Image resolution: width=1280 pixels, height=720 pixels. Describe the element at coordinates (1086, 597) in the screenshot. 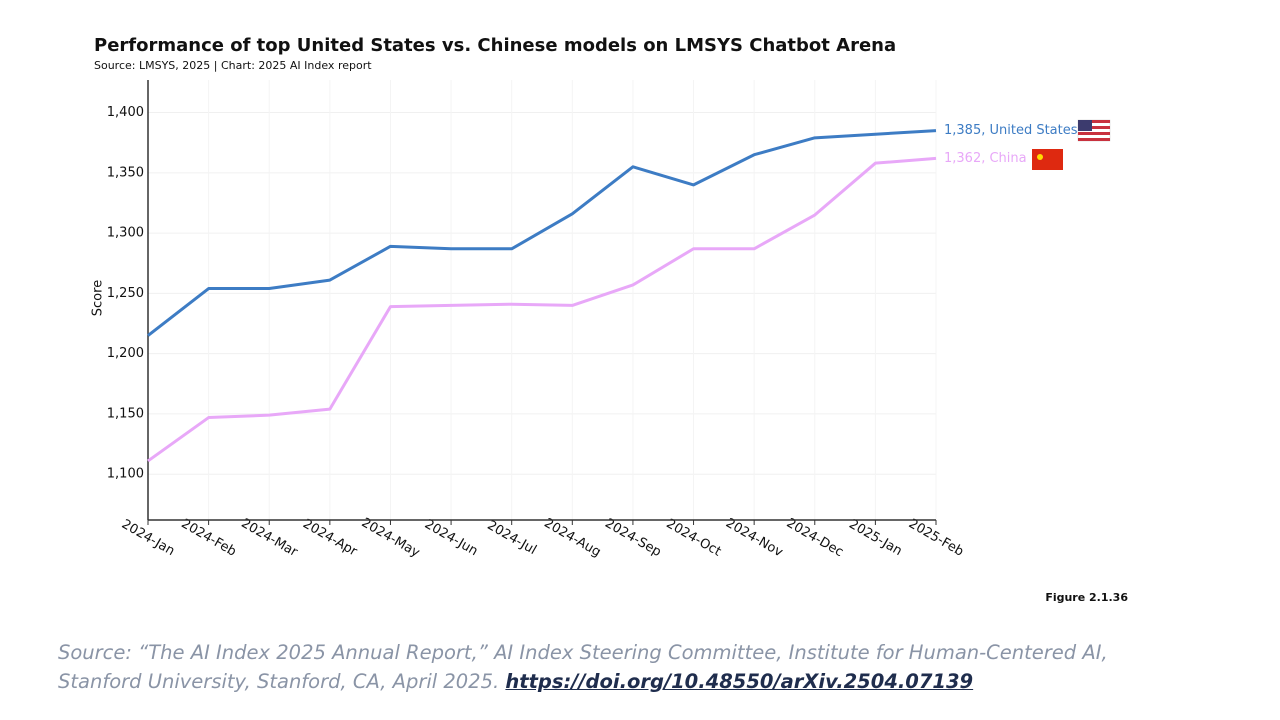

I see `figure-label: Figure 2.1.36` at that location.